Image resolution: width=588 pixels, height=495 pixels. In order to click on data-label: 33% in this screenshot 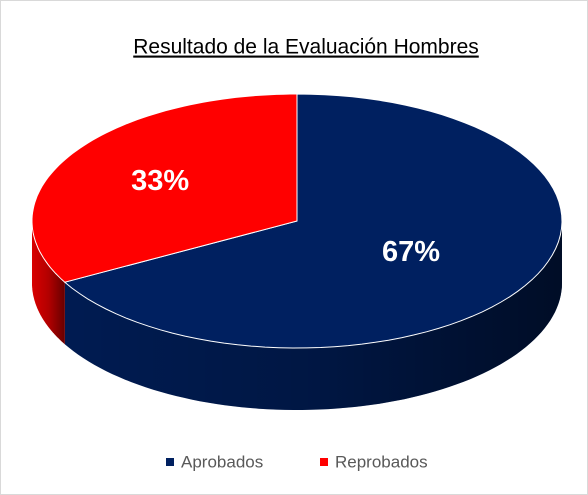, I will do `click(160, 181)`.